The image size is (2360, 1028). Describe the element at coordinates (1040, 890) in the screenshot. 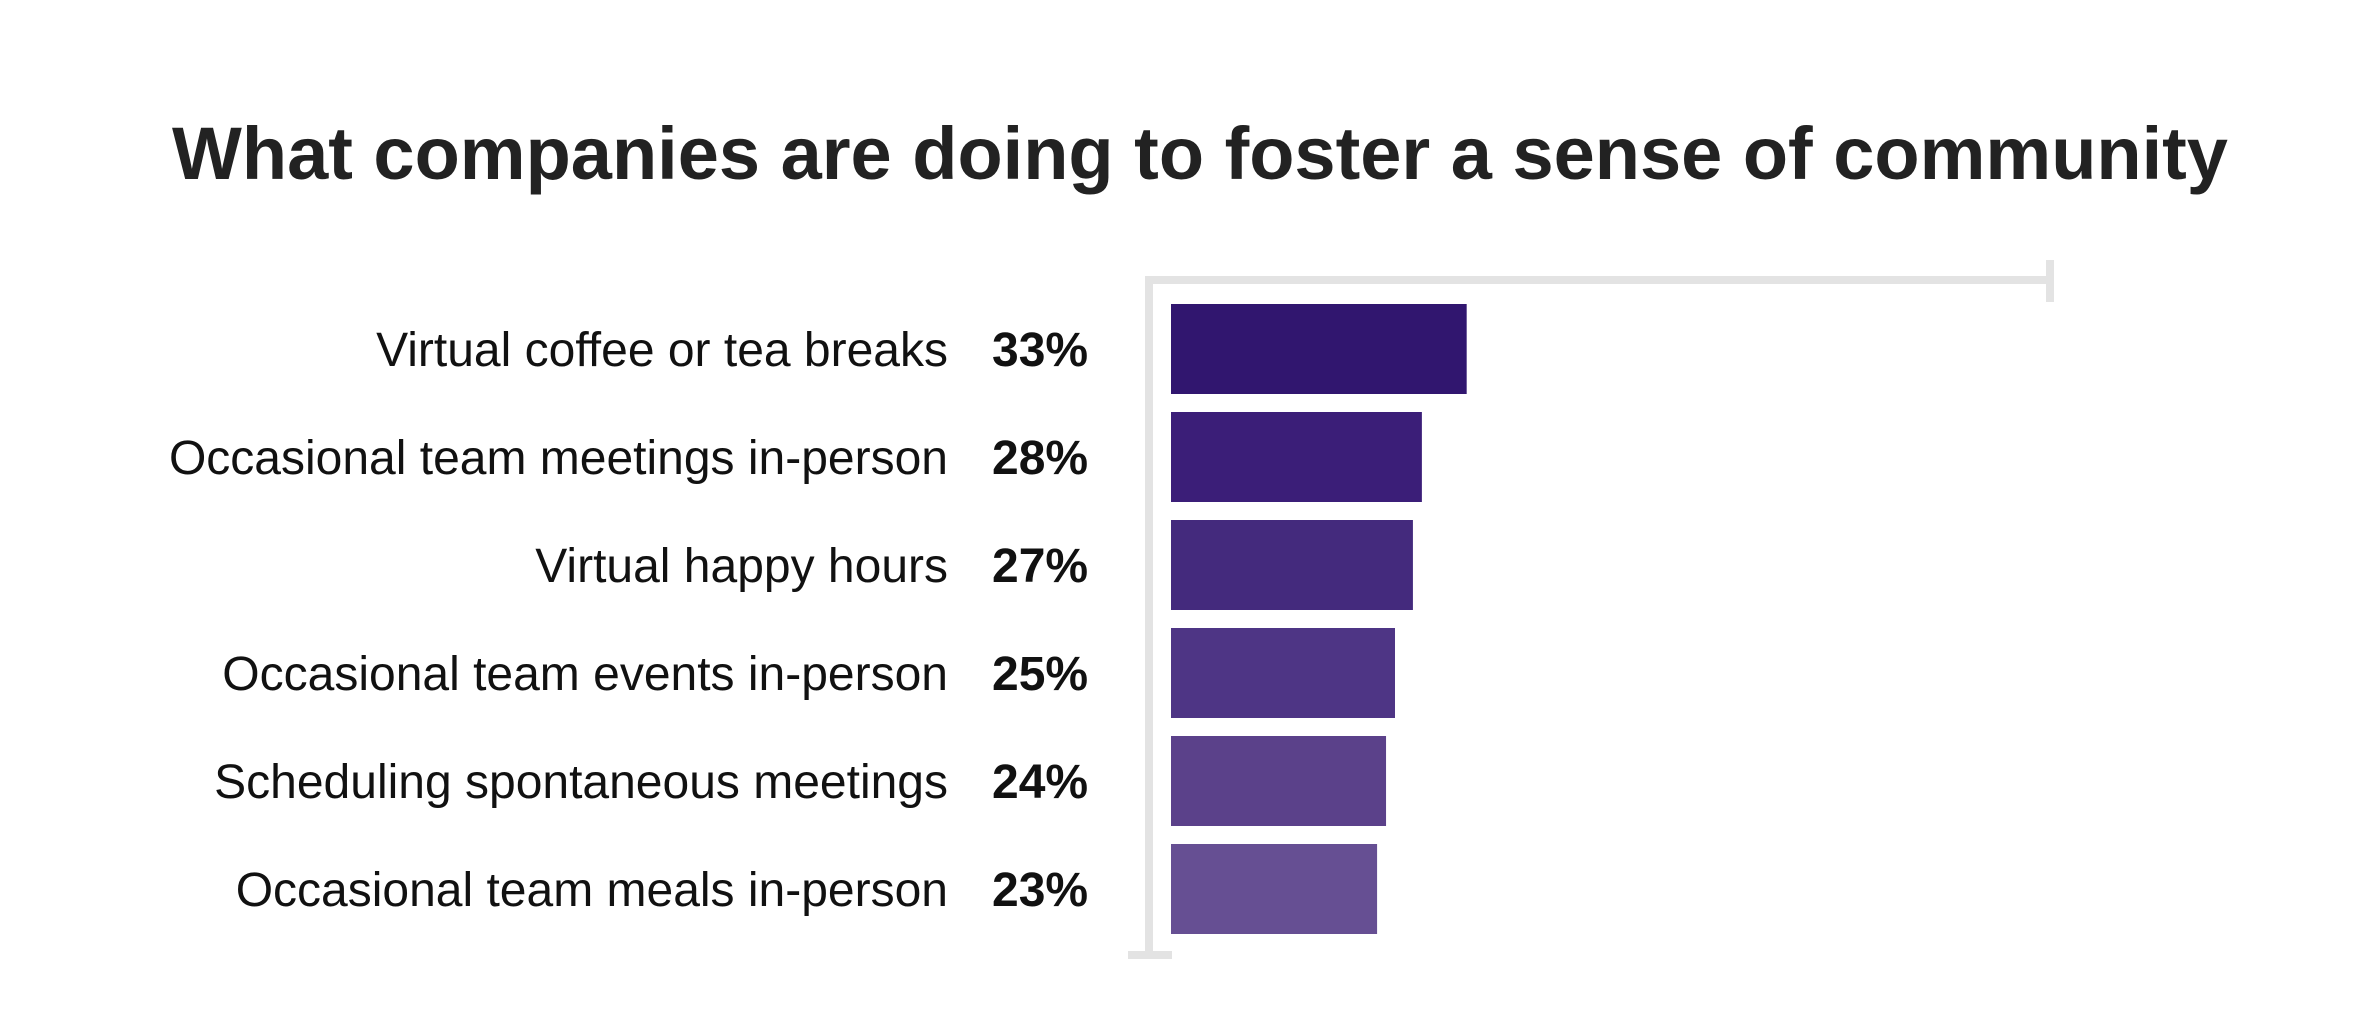

I see `value-label: 23%` at that location.